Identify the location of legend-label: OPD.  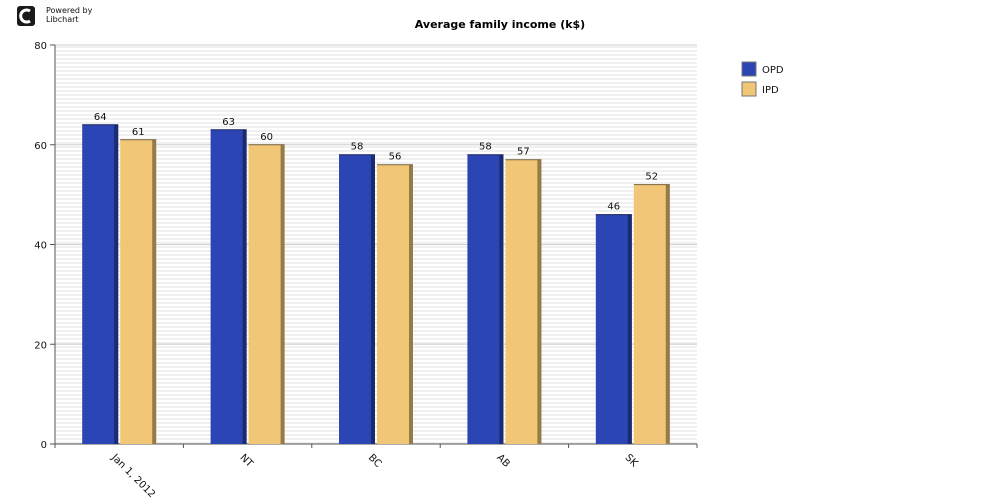
(773, 70).